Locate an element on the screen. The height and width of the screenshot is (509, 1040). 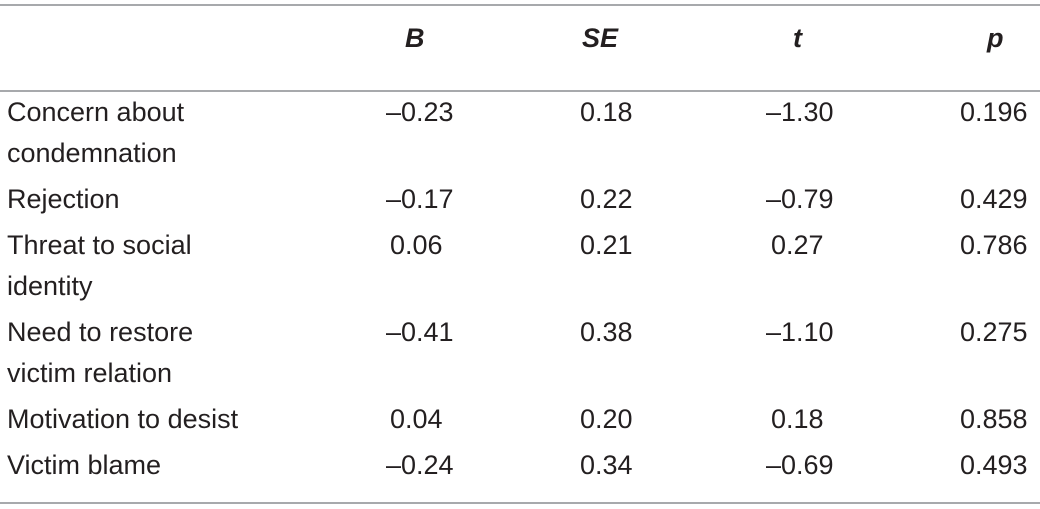
cell-se: 0.34 is located at coordinates (606, 465).